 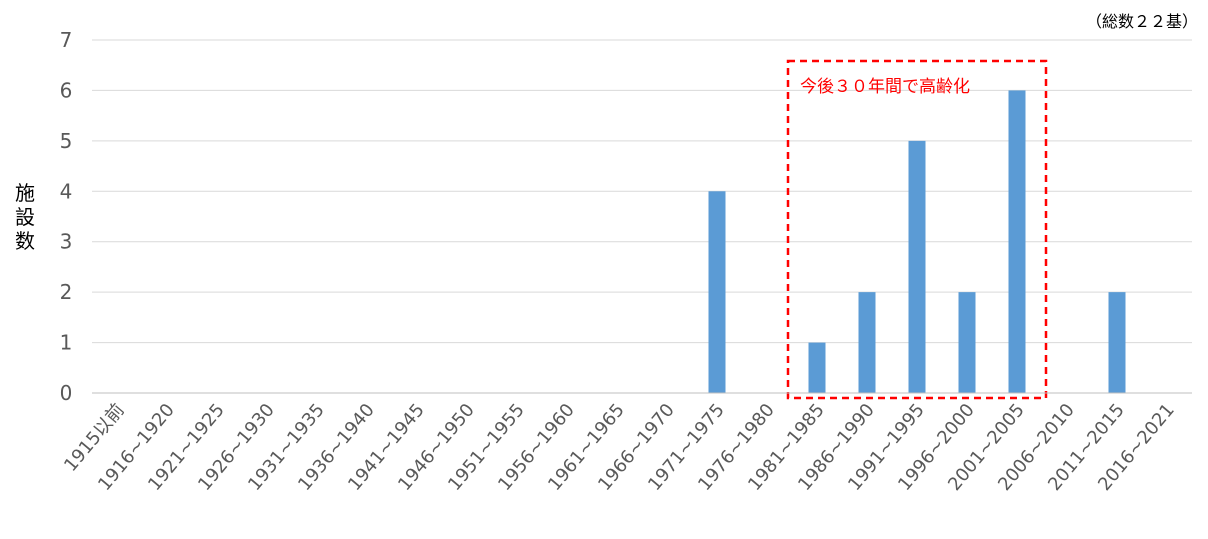 I want to click on y-tick-label: 1, so click(x=66, y=343).